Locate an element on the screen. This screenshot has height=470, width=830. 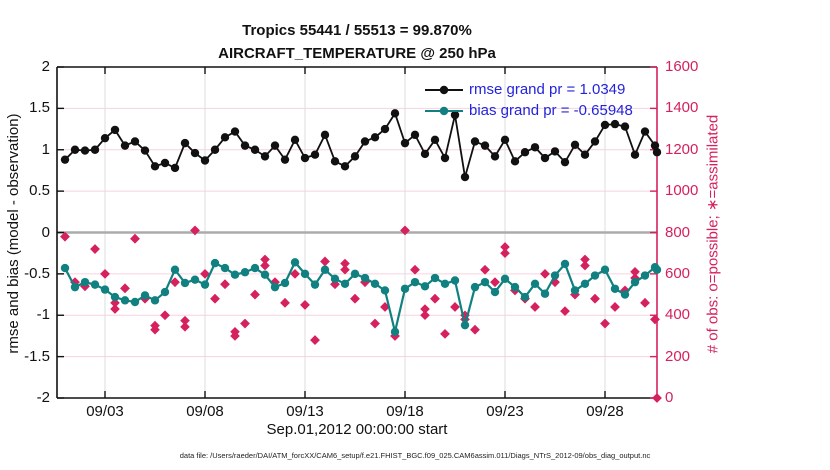
x-tick-label: 09/03 is located at coordinates (105, 411).